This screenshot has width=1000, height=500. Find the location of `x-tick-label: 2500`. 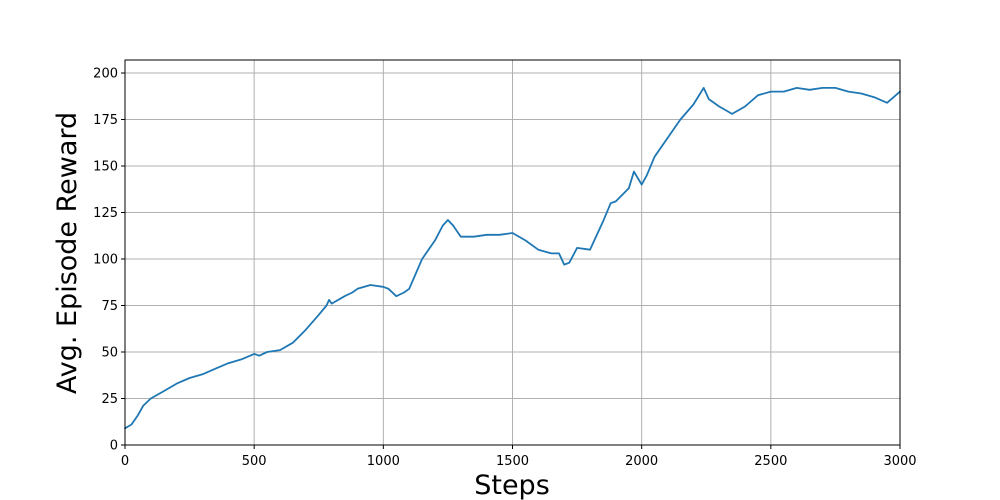

x-tick-label: 2500 is located at coordinates (770, 461).